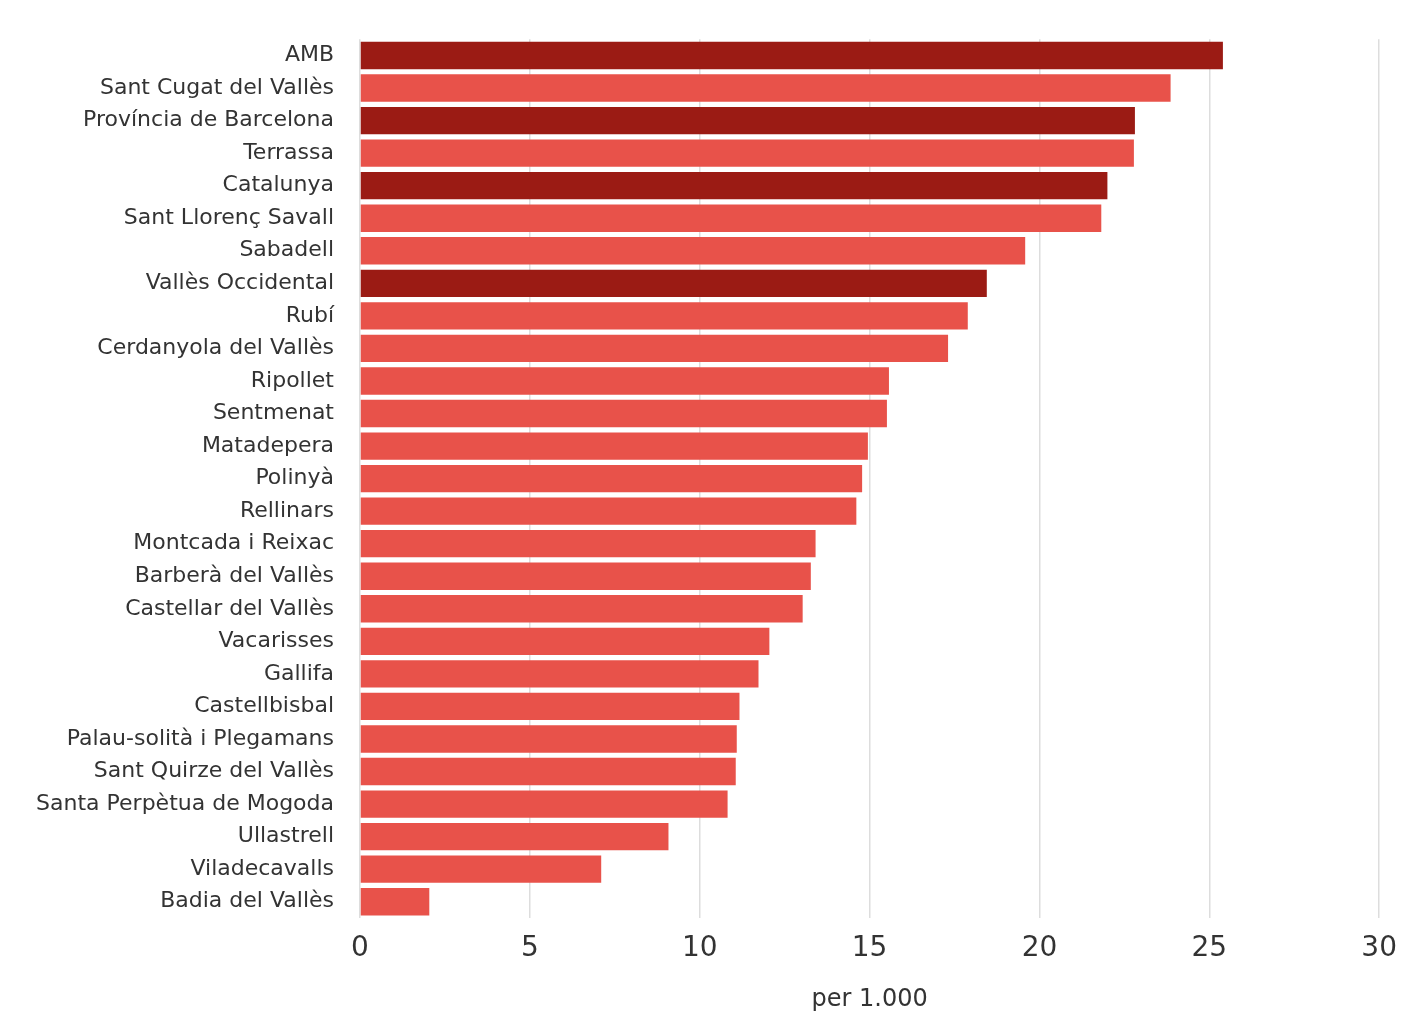 Image resolution: width=1411 pixels, height=1018 pixels. I want to click on y-tick-label: Vacarisses, so click(276, 640).